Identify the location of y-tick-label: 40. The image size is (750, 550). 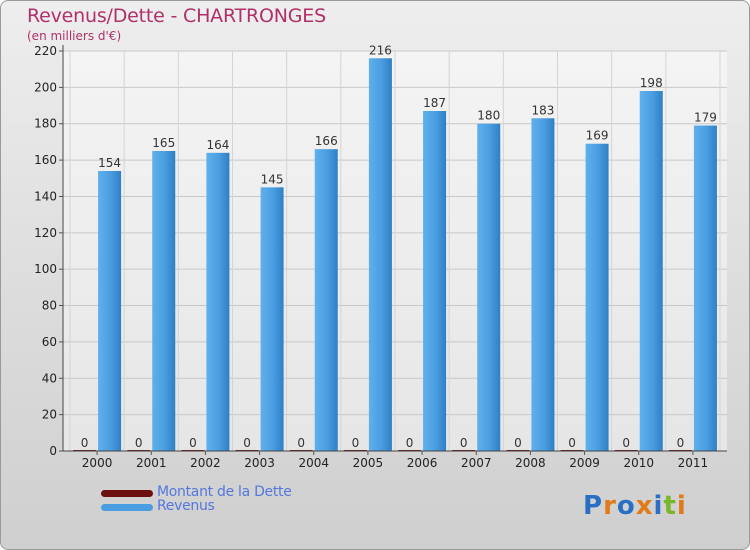
(49, 378).